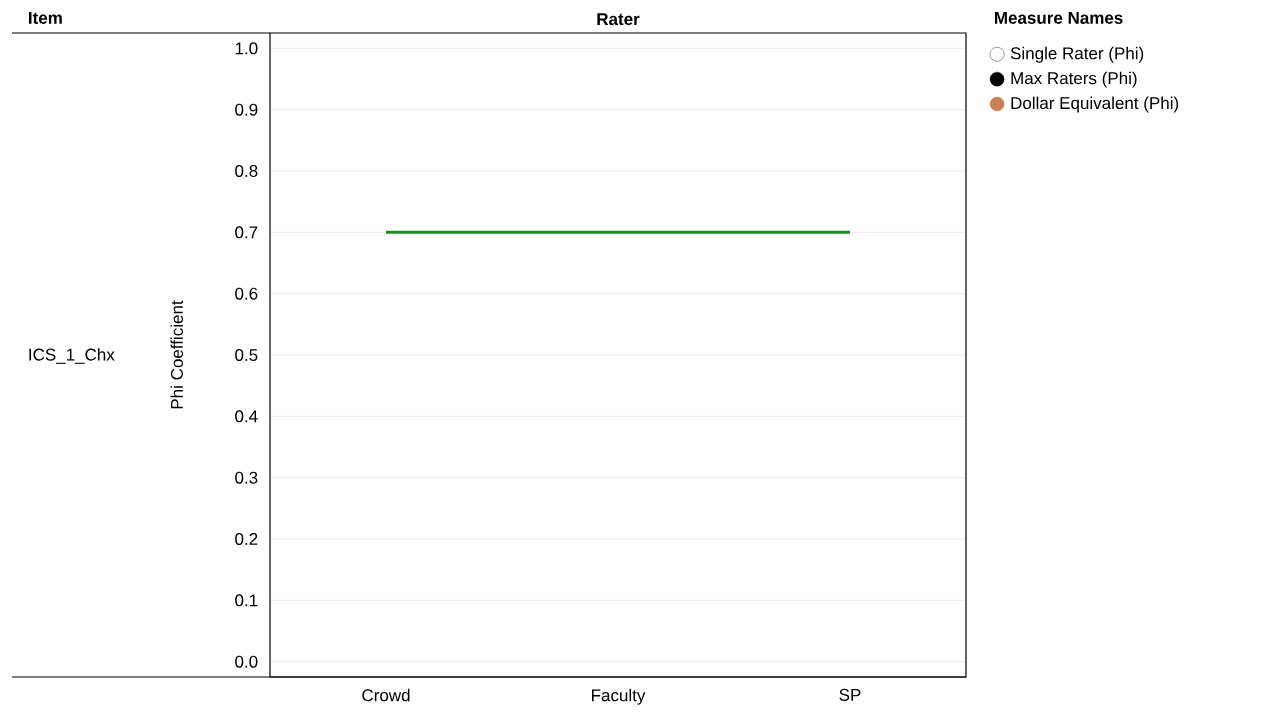  I want to click on legend-label: Max Raters (Phi), so click(1074, 79).